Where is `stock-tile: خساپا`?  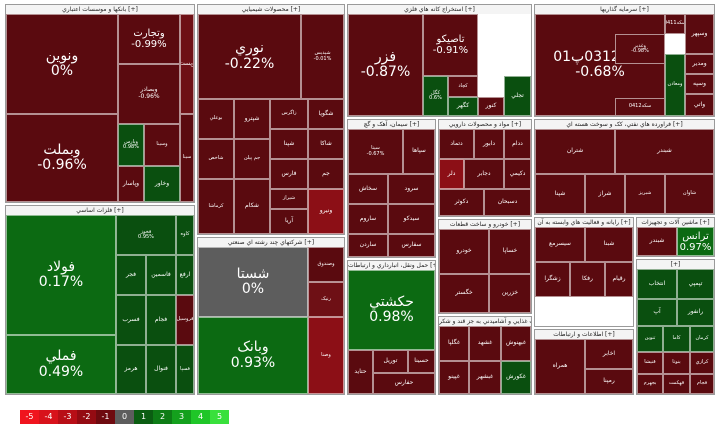
stock-tile: خساپا is located at coordinates (510, 251).